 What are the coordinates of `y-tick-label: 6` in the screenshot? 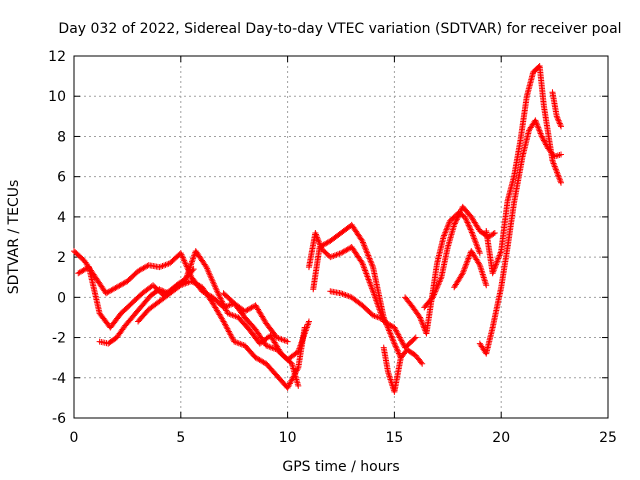 It's located at (61, 178).